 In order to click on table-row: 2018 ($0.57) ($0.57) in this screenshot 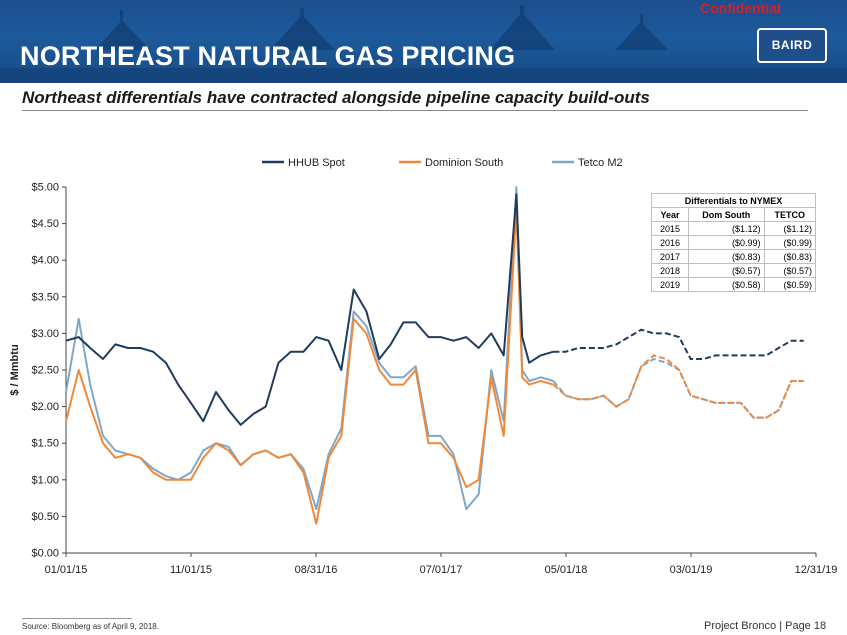, I will do `click(733, 270)`.